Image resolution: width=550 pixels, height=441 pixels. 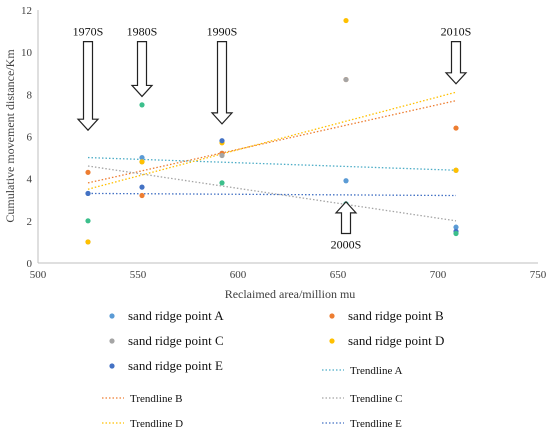 What do you see at coordinates (376, 399) in the screenshot?
I see `legend-label: Trendline C` at bounding box center [376, 399].